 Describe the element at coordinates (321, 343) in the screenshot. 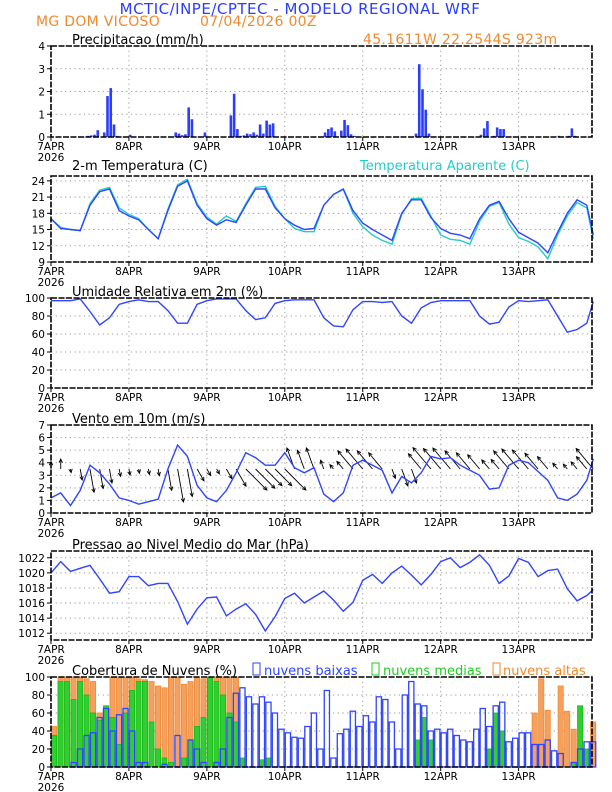

I see `humidity-frame` at that location.